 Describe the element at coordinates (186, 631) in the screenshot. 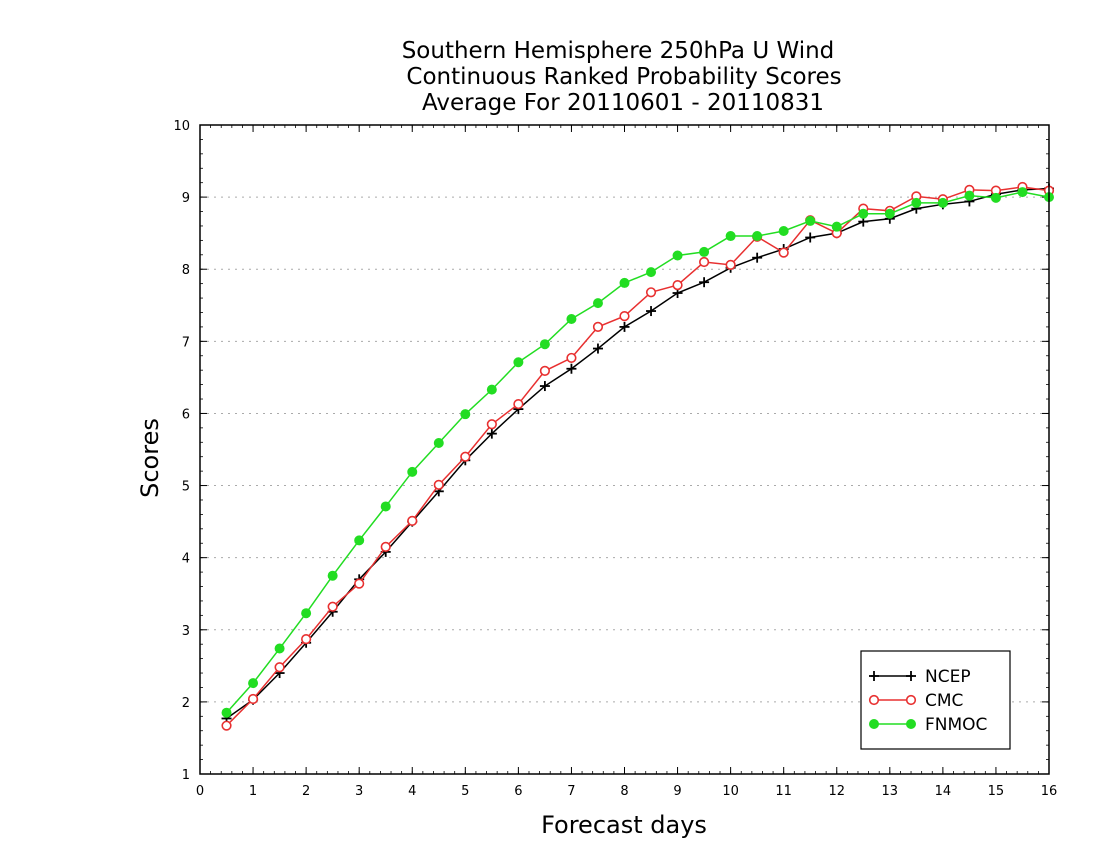

I see `y-tick-label: 3` at that location.